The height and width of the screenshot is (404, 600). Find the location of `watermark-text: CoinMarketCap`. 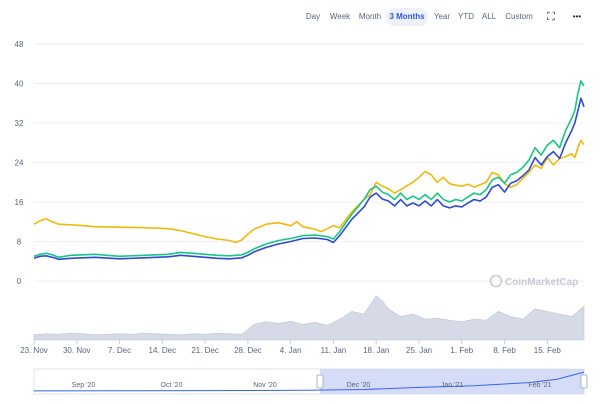

watermark-text: CoinMarketCap is located at coordinates (541, 282).